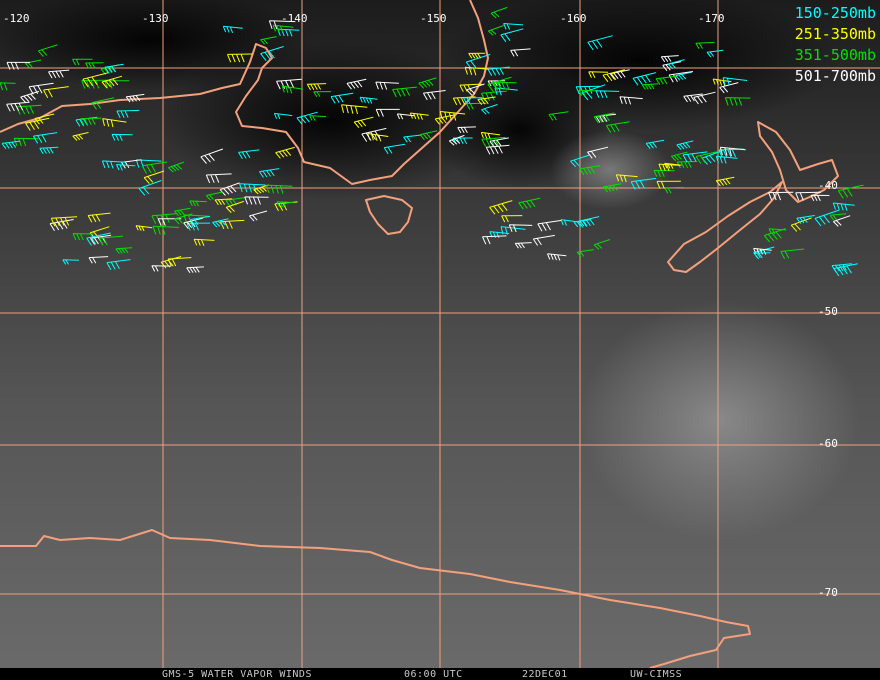 The image size is (880, 680). I want to click on lon-label: -160, so click(573, 18).